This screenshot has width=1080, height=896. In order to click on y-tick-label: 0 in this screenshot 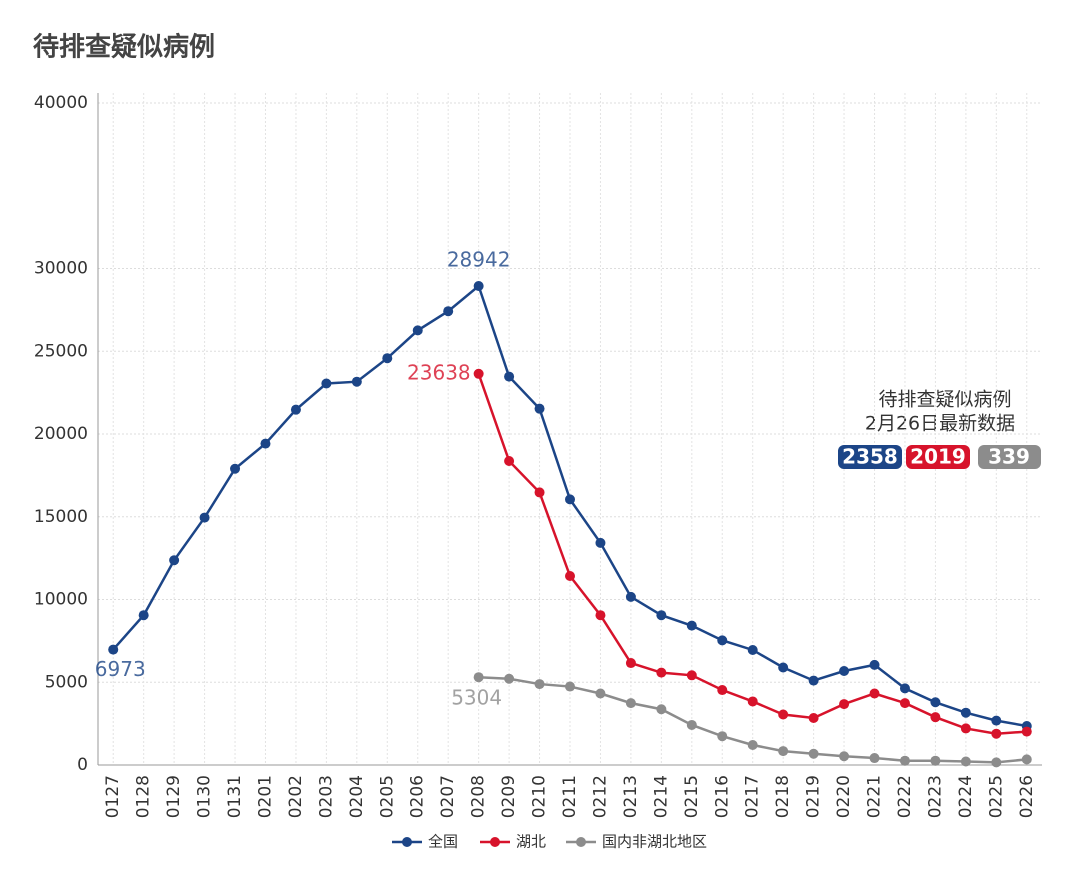, I will do `click(82, 765)`.